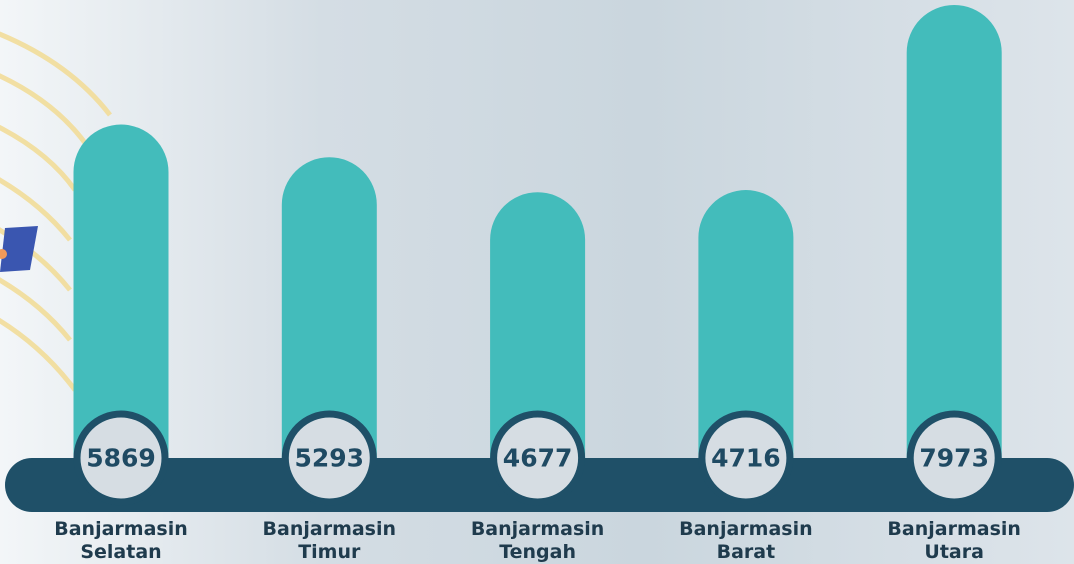  I want to click on category-label: Banjarmasin Barat, so click(746, 540).